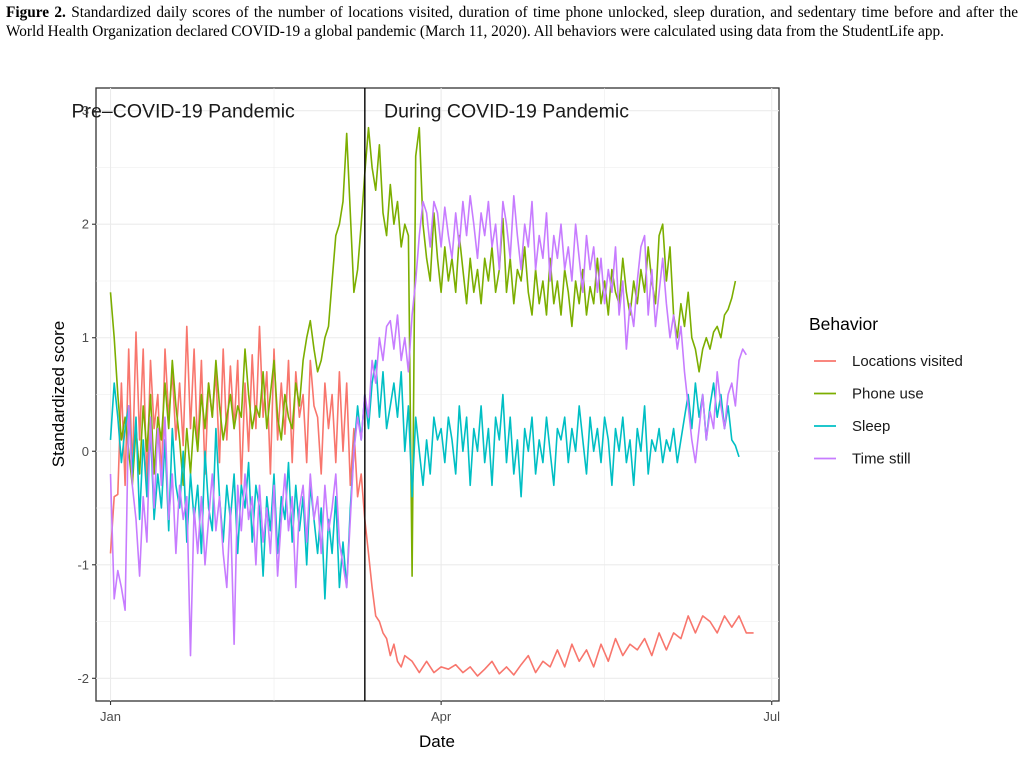 This screenshot has width=1024, height=761. I want to click on legend-label: Locations visited, so click(907, 361).